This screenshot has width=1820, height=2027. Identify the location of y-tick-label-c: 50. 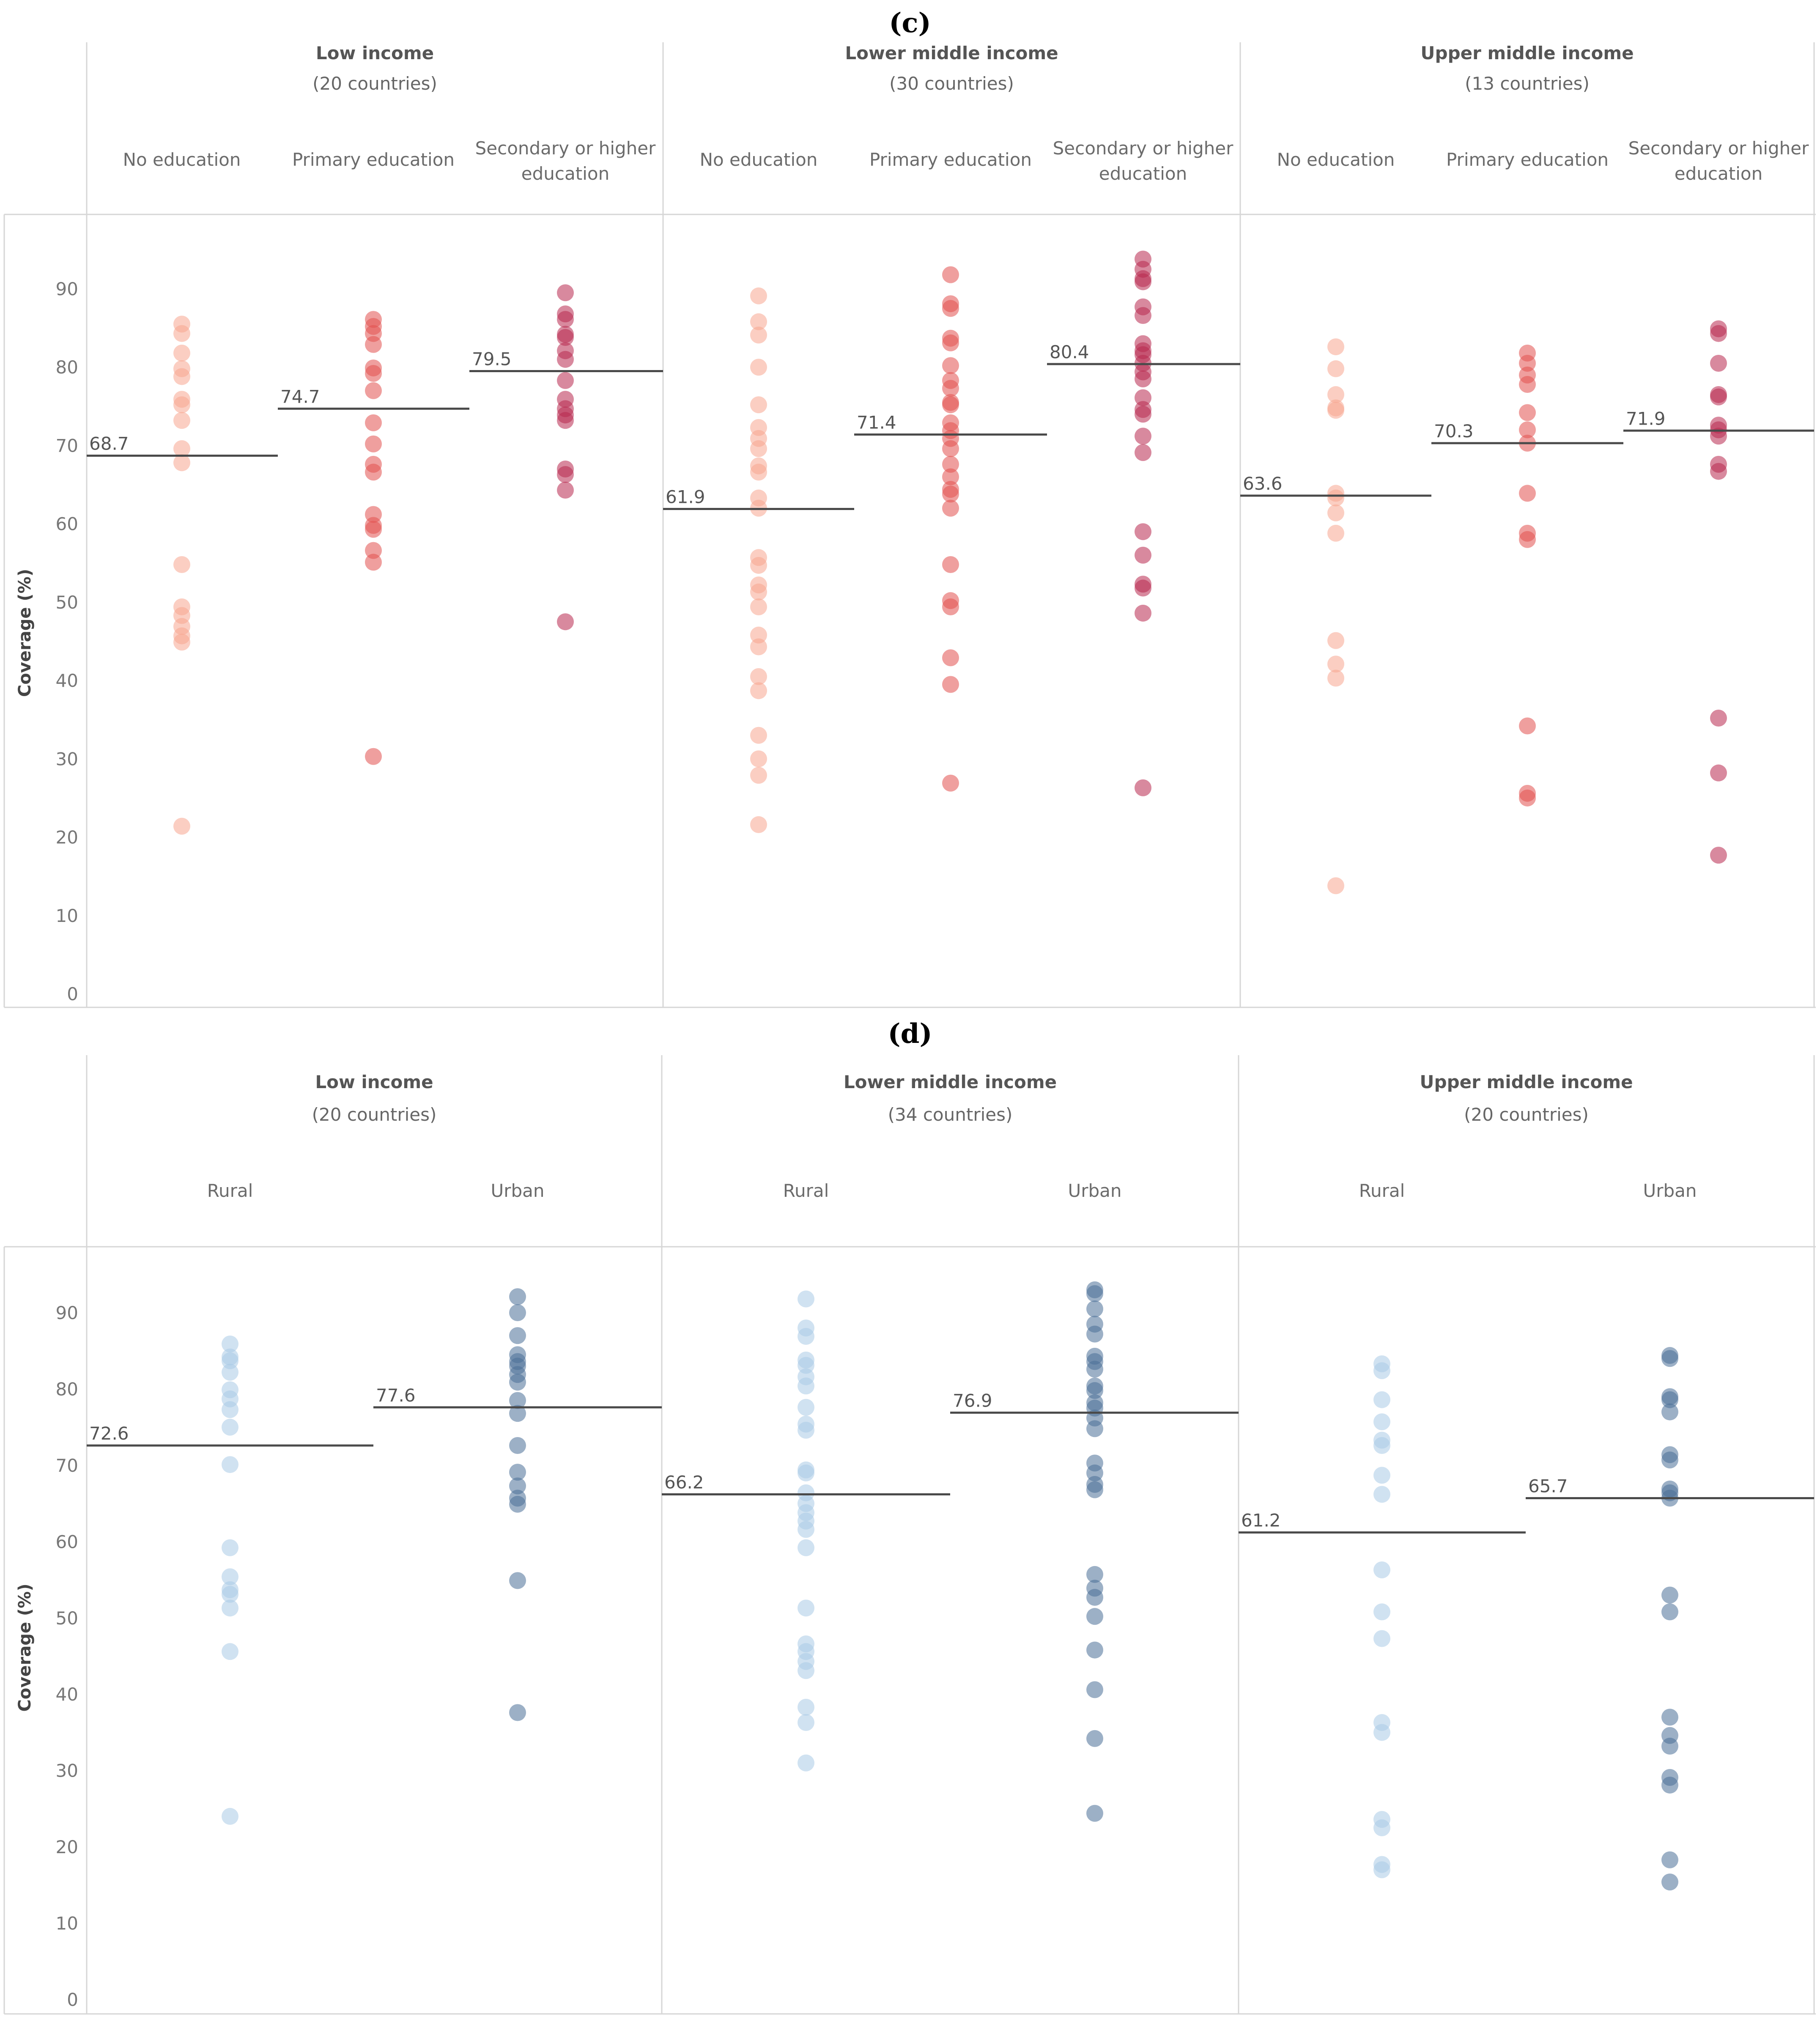
(67, 602).